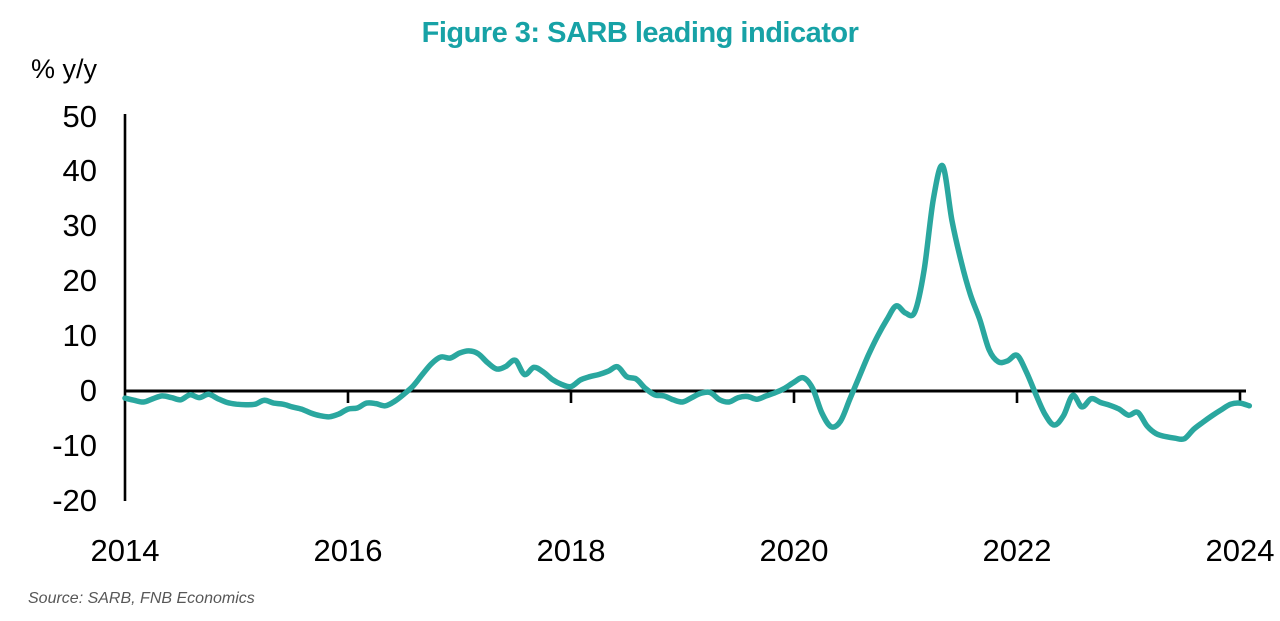  I want to click on x-tick-label: 2018, so click(571, 550).